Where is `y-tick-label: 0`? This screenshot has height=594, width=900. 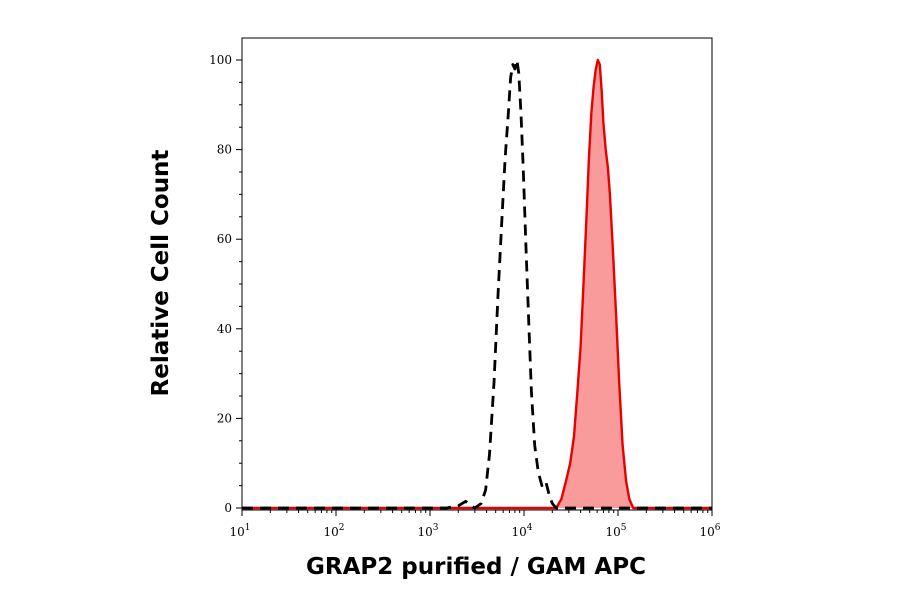
y-tick-label: 0 is located at coordinates (228, 508).